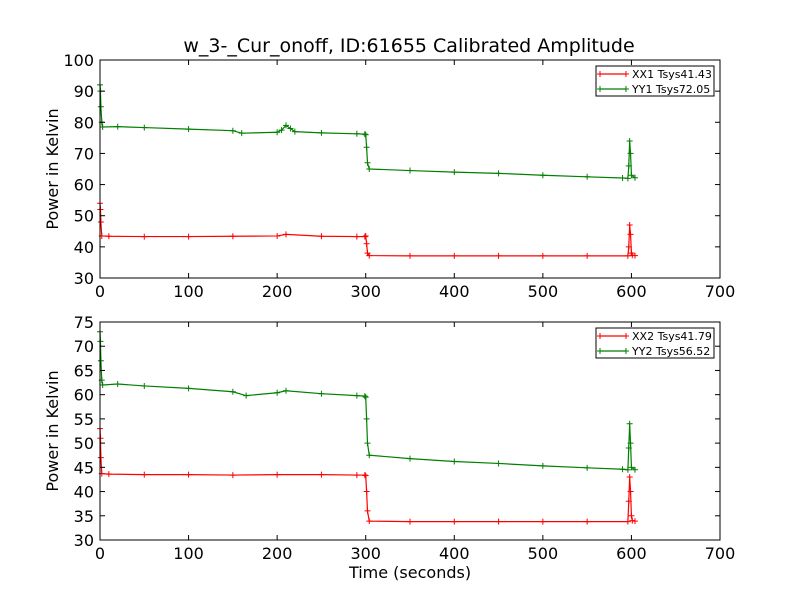 Image resolution: width=800 pixels, height=600 pixels. I want to click on series-line, so click(367, 475).